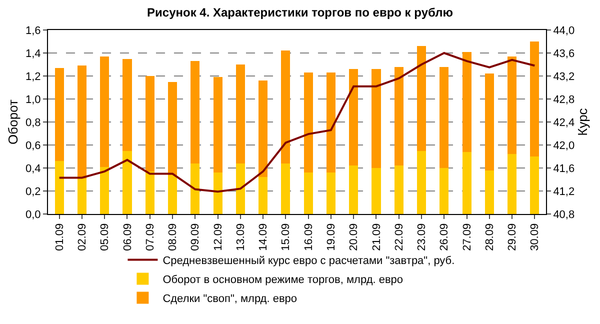 The height and width of the screenshot is (324, 600). What do you see at coordinates (564, 168) in the screenshot?
I see `y2-tick-label: 41,6` at bounding box center [564, 168].